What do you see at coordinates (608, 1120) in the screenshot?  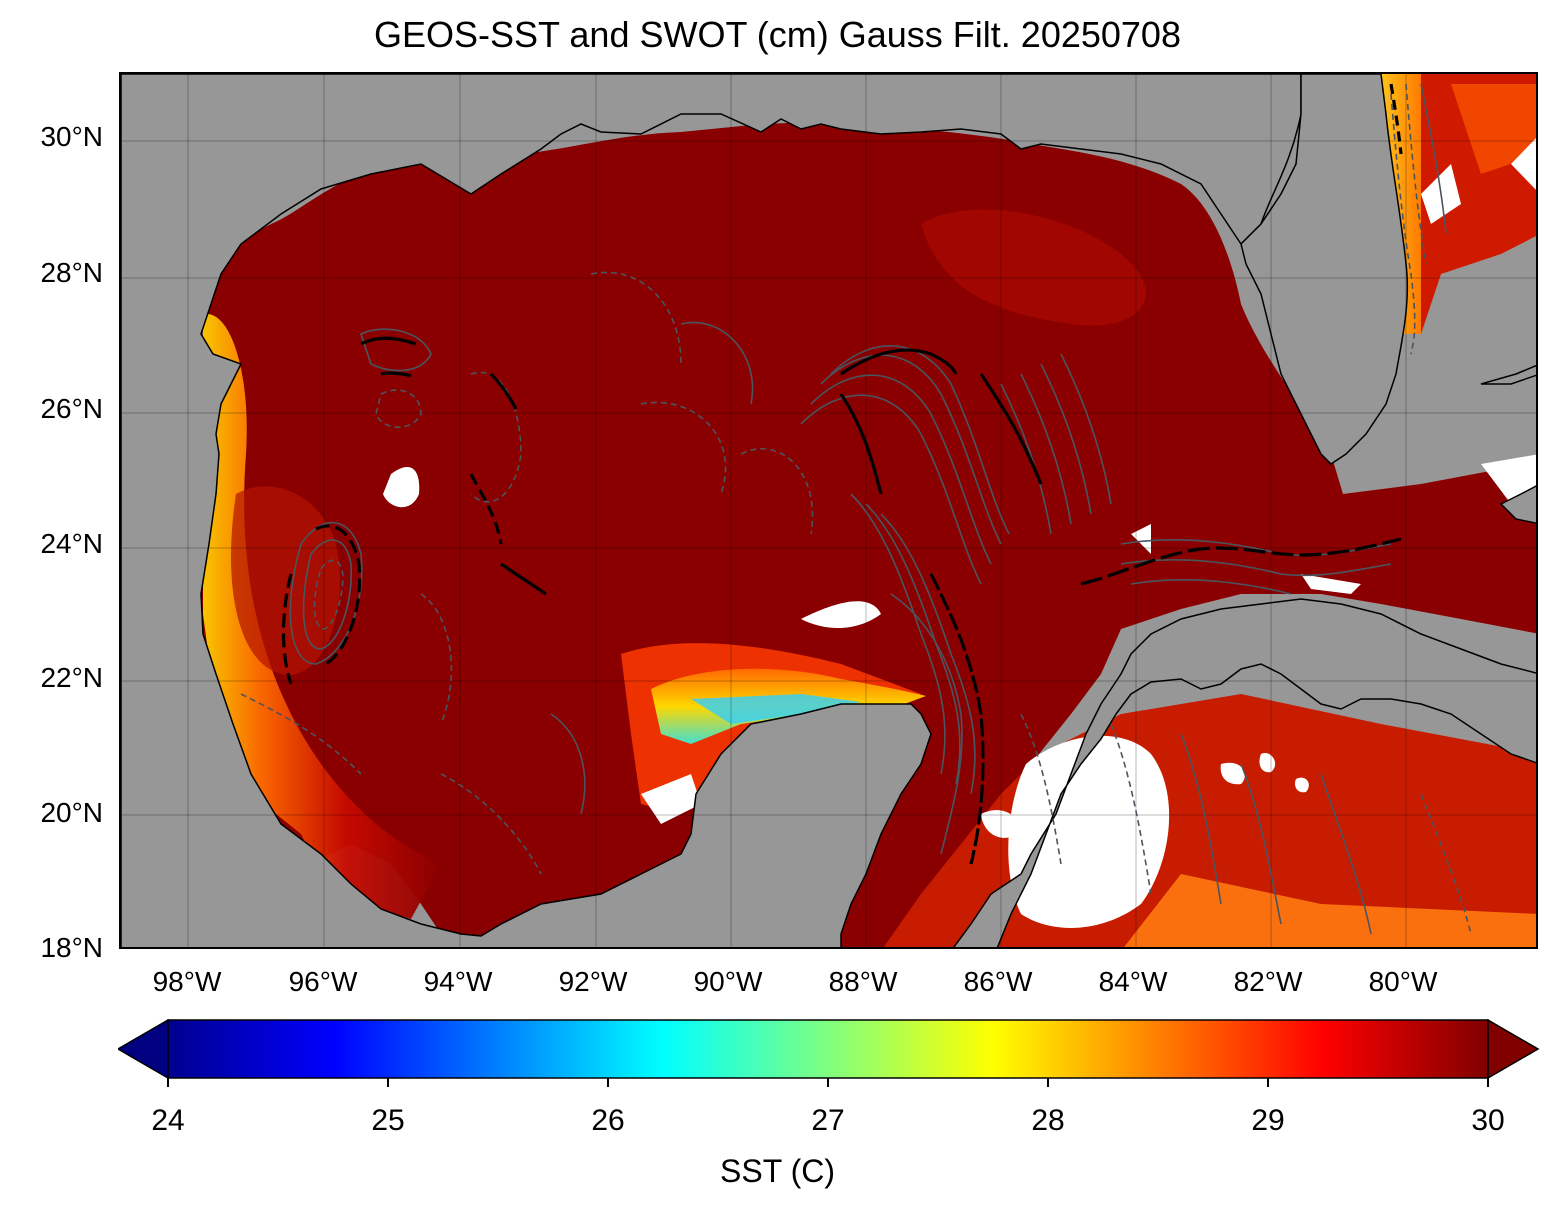 I see `colorbar-tick-26: 26` at bounding box center [608, 1120].